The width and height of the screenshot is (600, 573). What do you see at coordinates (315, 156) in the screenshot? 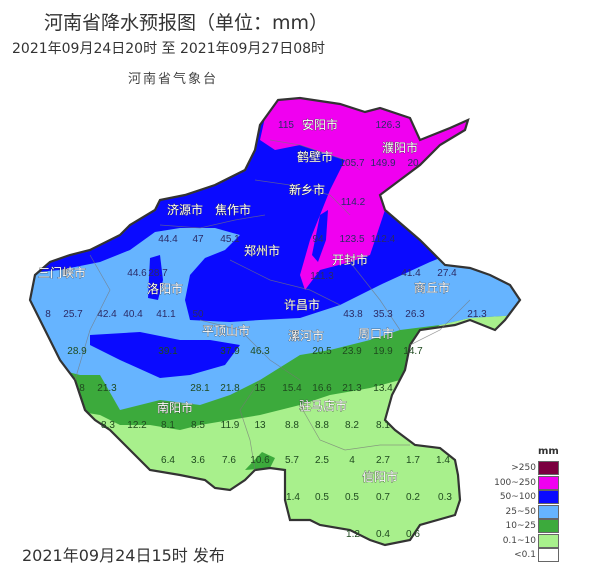
I see `city-label: 鹤壁市` at bounding box center [315, 156].